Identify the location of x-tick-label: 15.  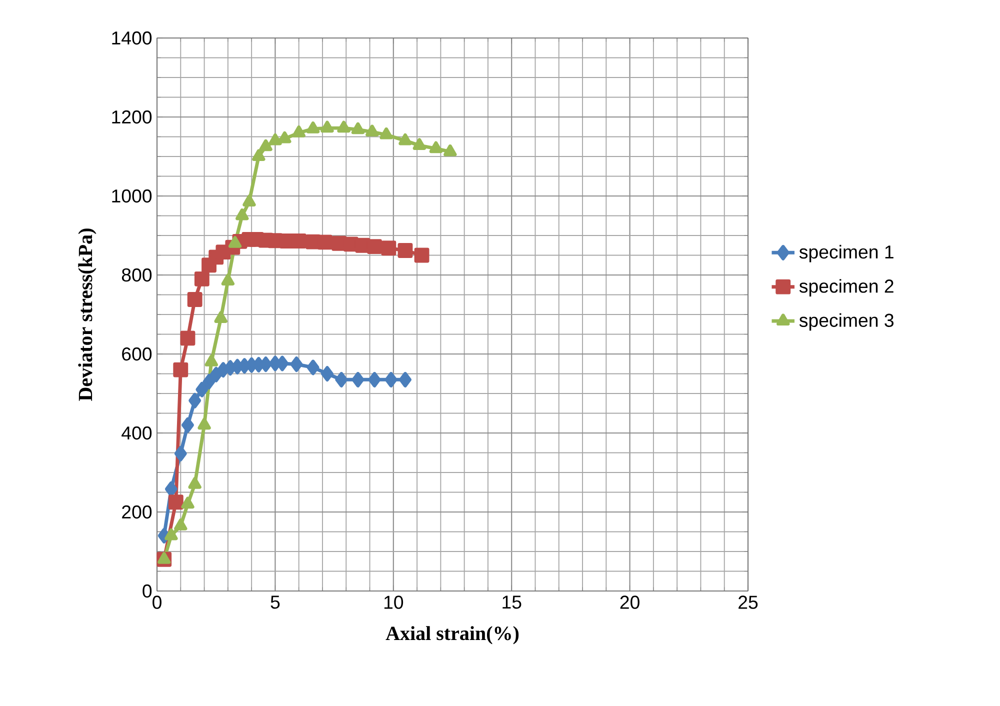
(512, 602).